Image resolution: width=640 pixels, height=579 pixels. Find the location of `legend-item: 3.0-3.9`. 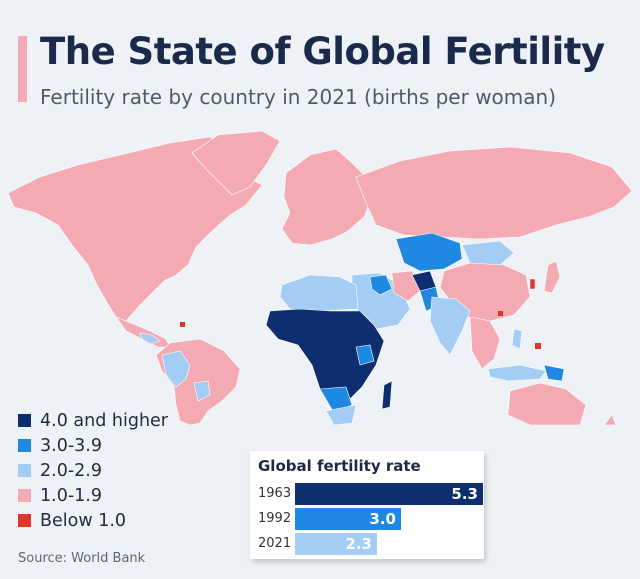

legend-item: 3.0-3.9 is located at coordinates (93, 445).